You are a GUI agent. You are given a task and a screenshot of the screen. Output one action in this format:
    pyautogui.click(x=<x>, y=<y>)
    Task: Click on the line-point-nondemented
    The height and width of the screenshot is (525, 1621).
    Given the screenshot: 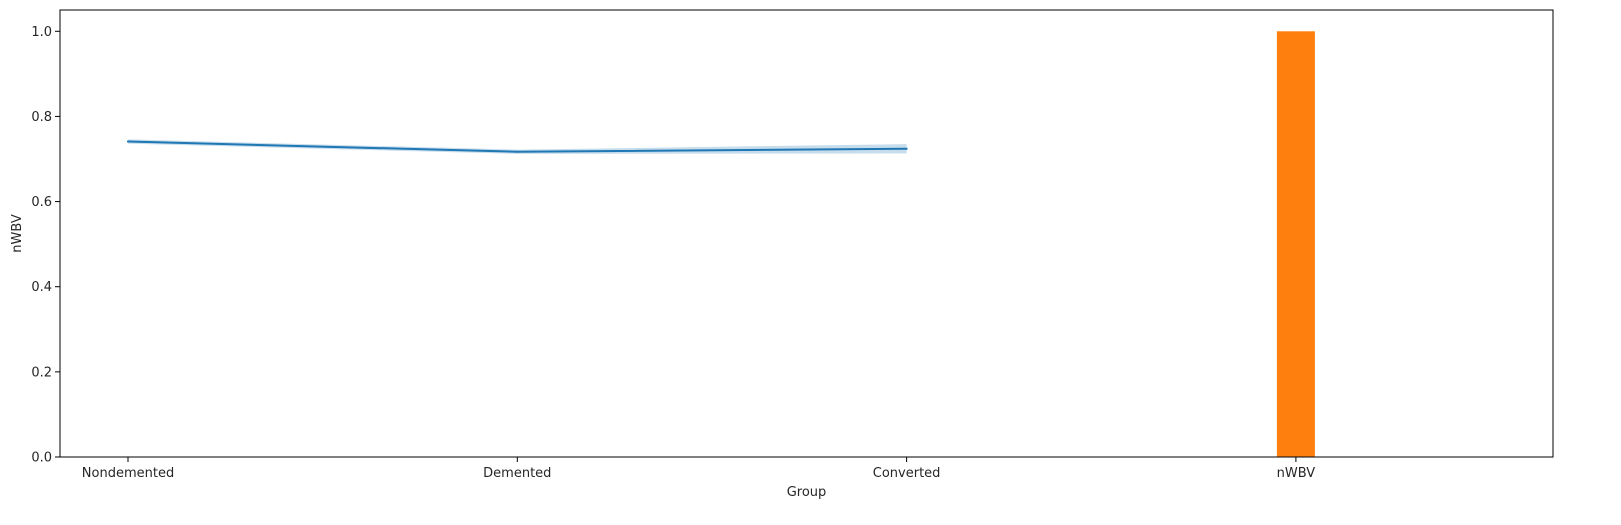 What is the action you would take?
    pyautogui.click(x=128, y=141)
    